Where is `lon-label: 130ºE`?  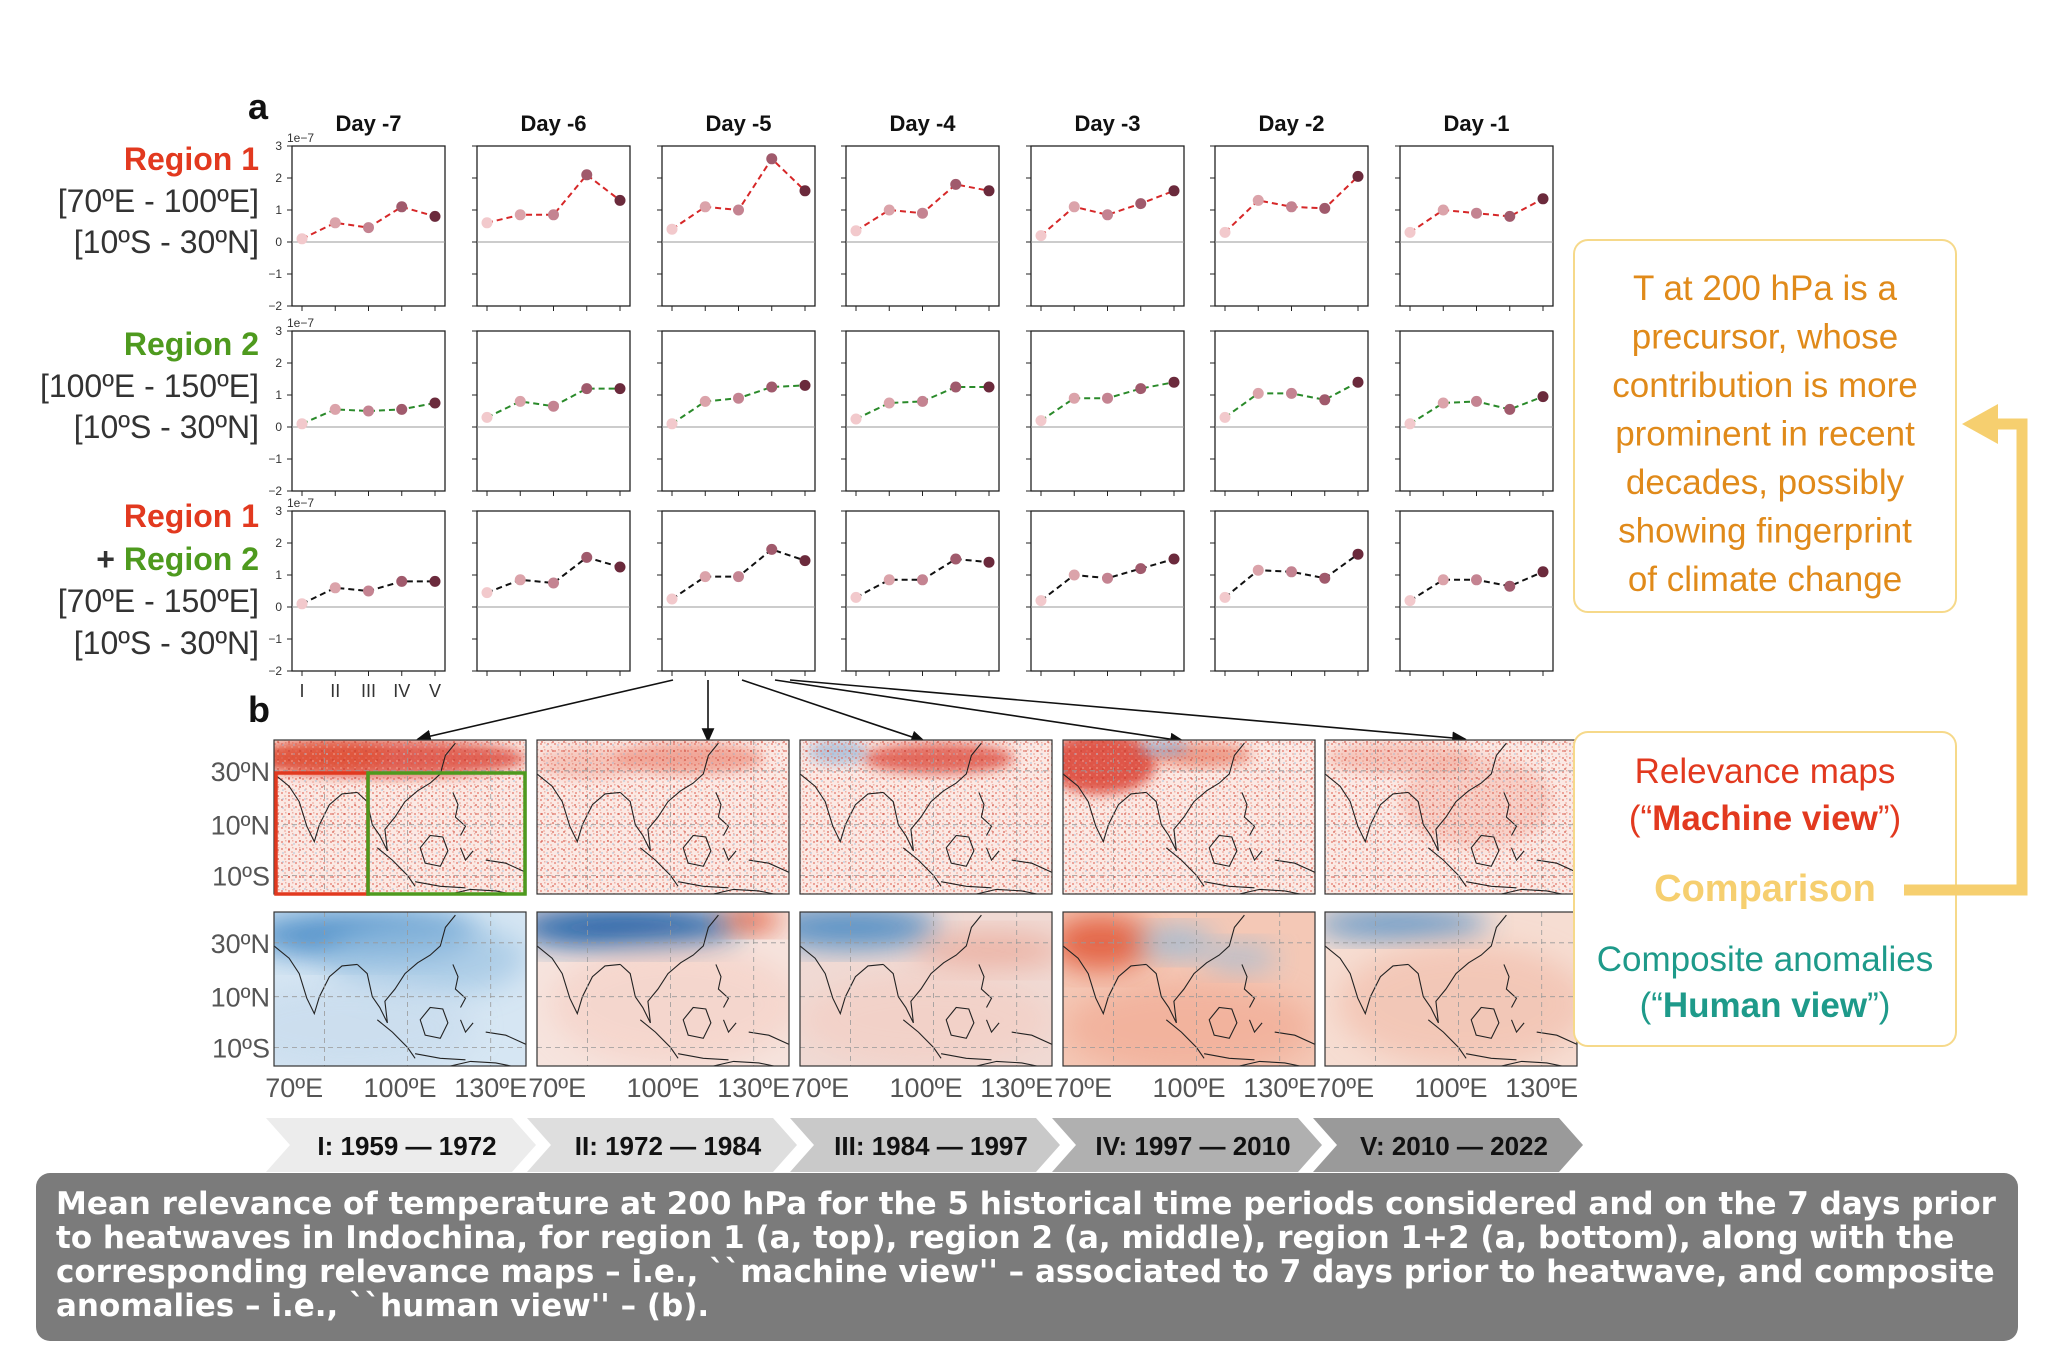
lon-label: 130ºE is located at coordinates (490, 1088).